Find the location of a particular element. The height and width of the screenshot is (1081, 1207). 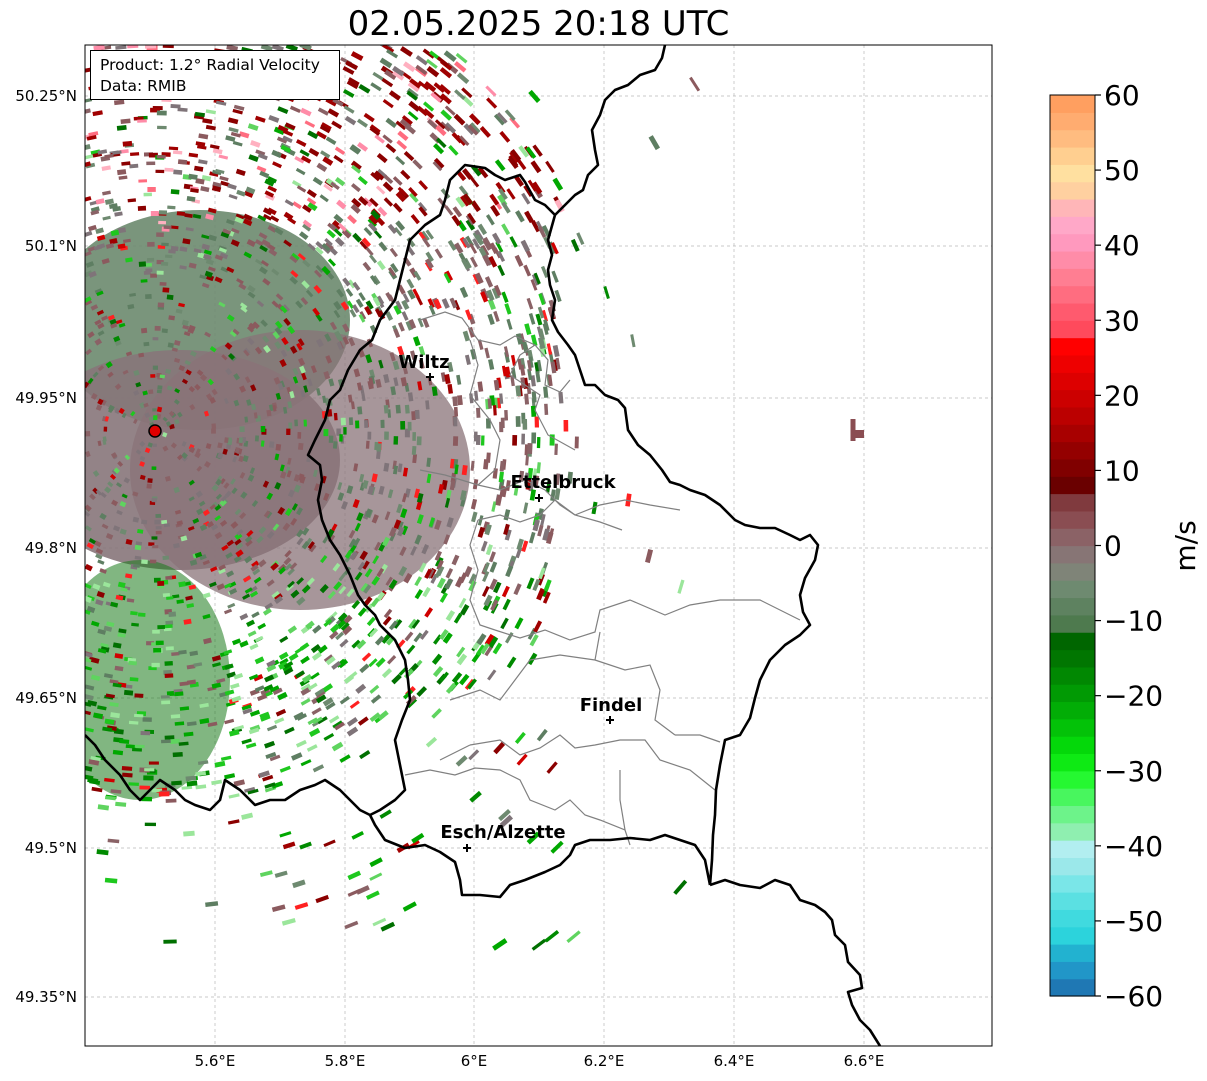

colorbar-tick-label: −40 is located at coordinates (1133, 846).